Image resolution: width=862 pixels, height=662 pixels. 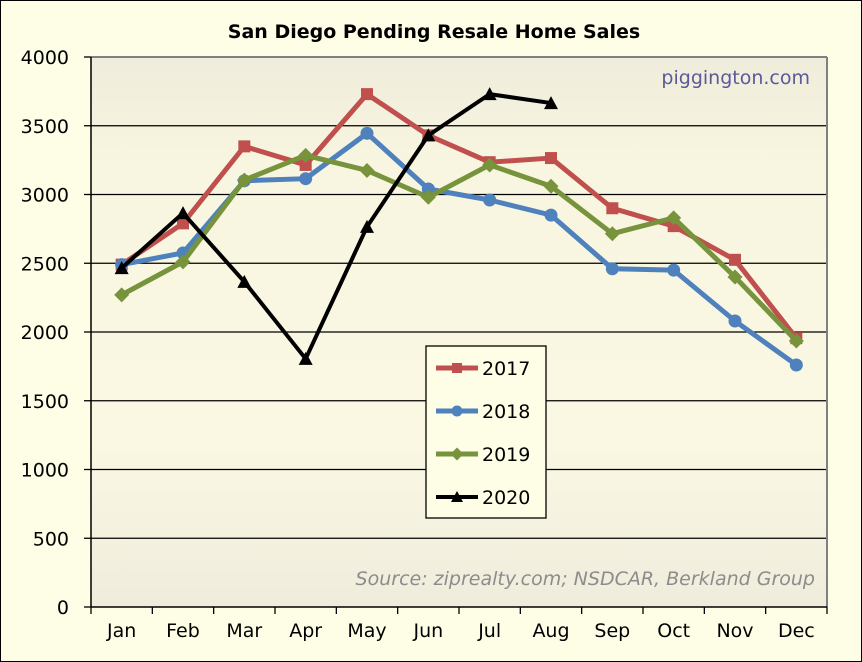 What do you see at coordinates (735, 78) in the screenshot?
I see `watermark: piggington.com` at bounding box center [735, 78].